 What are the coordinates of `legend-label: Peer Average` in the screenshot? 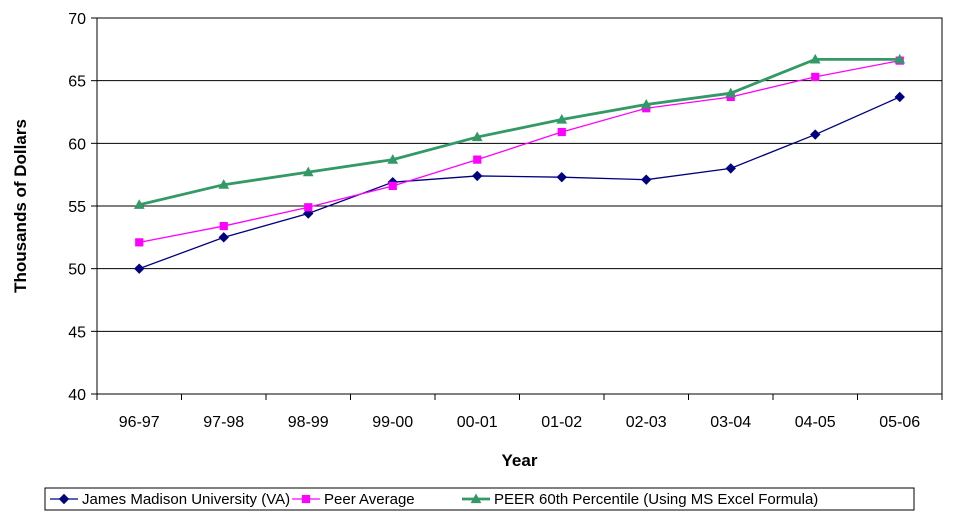 It's located at (369, 499).